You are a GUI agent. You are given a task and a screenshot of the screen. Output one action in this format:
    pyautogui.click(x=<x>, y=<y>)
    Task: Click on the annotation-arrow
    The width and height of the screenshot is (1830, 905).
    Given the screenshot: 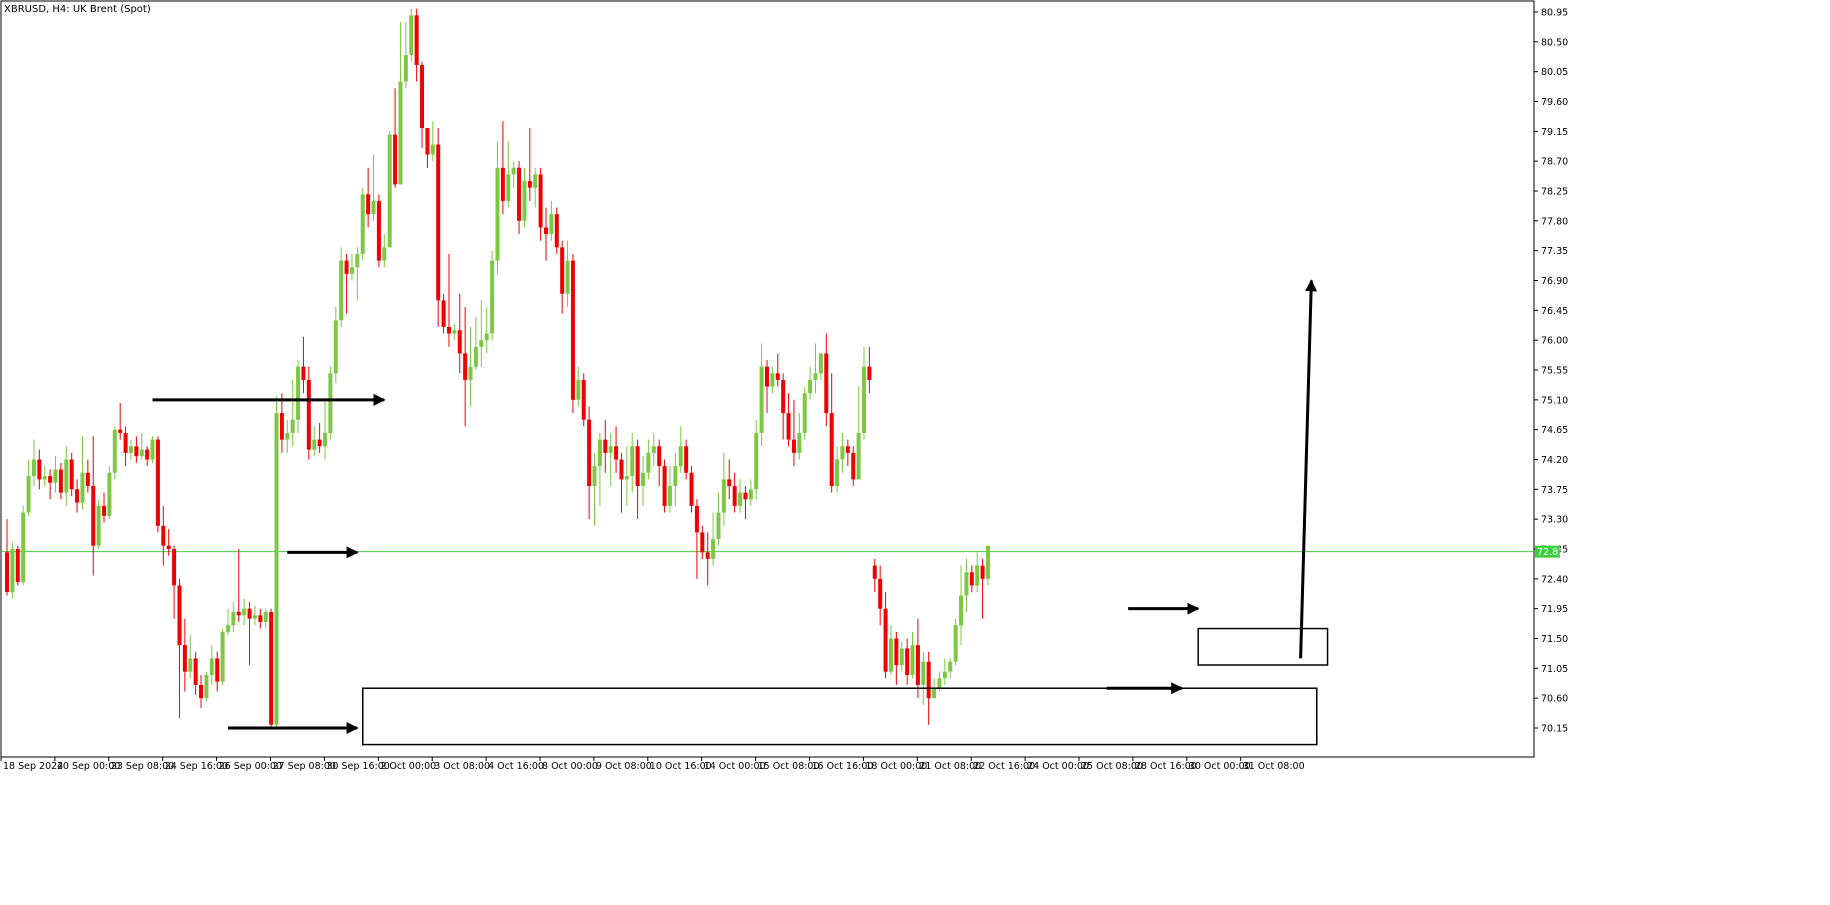 What is the action you would take?
    pyautogui.click(x=1308, y=469)
    